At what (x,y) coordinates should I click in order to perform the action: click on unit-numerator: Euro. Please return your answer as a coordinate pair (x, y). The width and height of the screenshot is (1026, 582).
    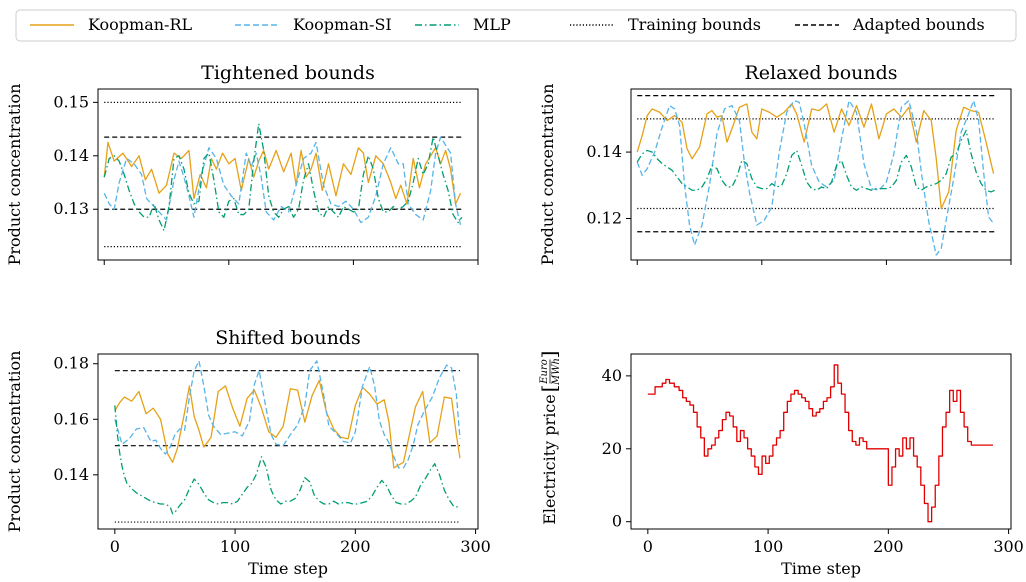
    Looking at the image, I should click on (544, 372).